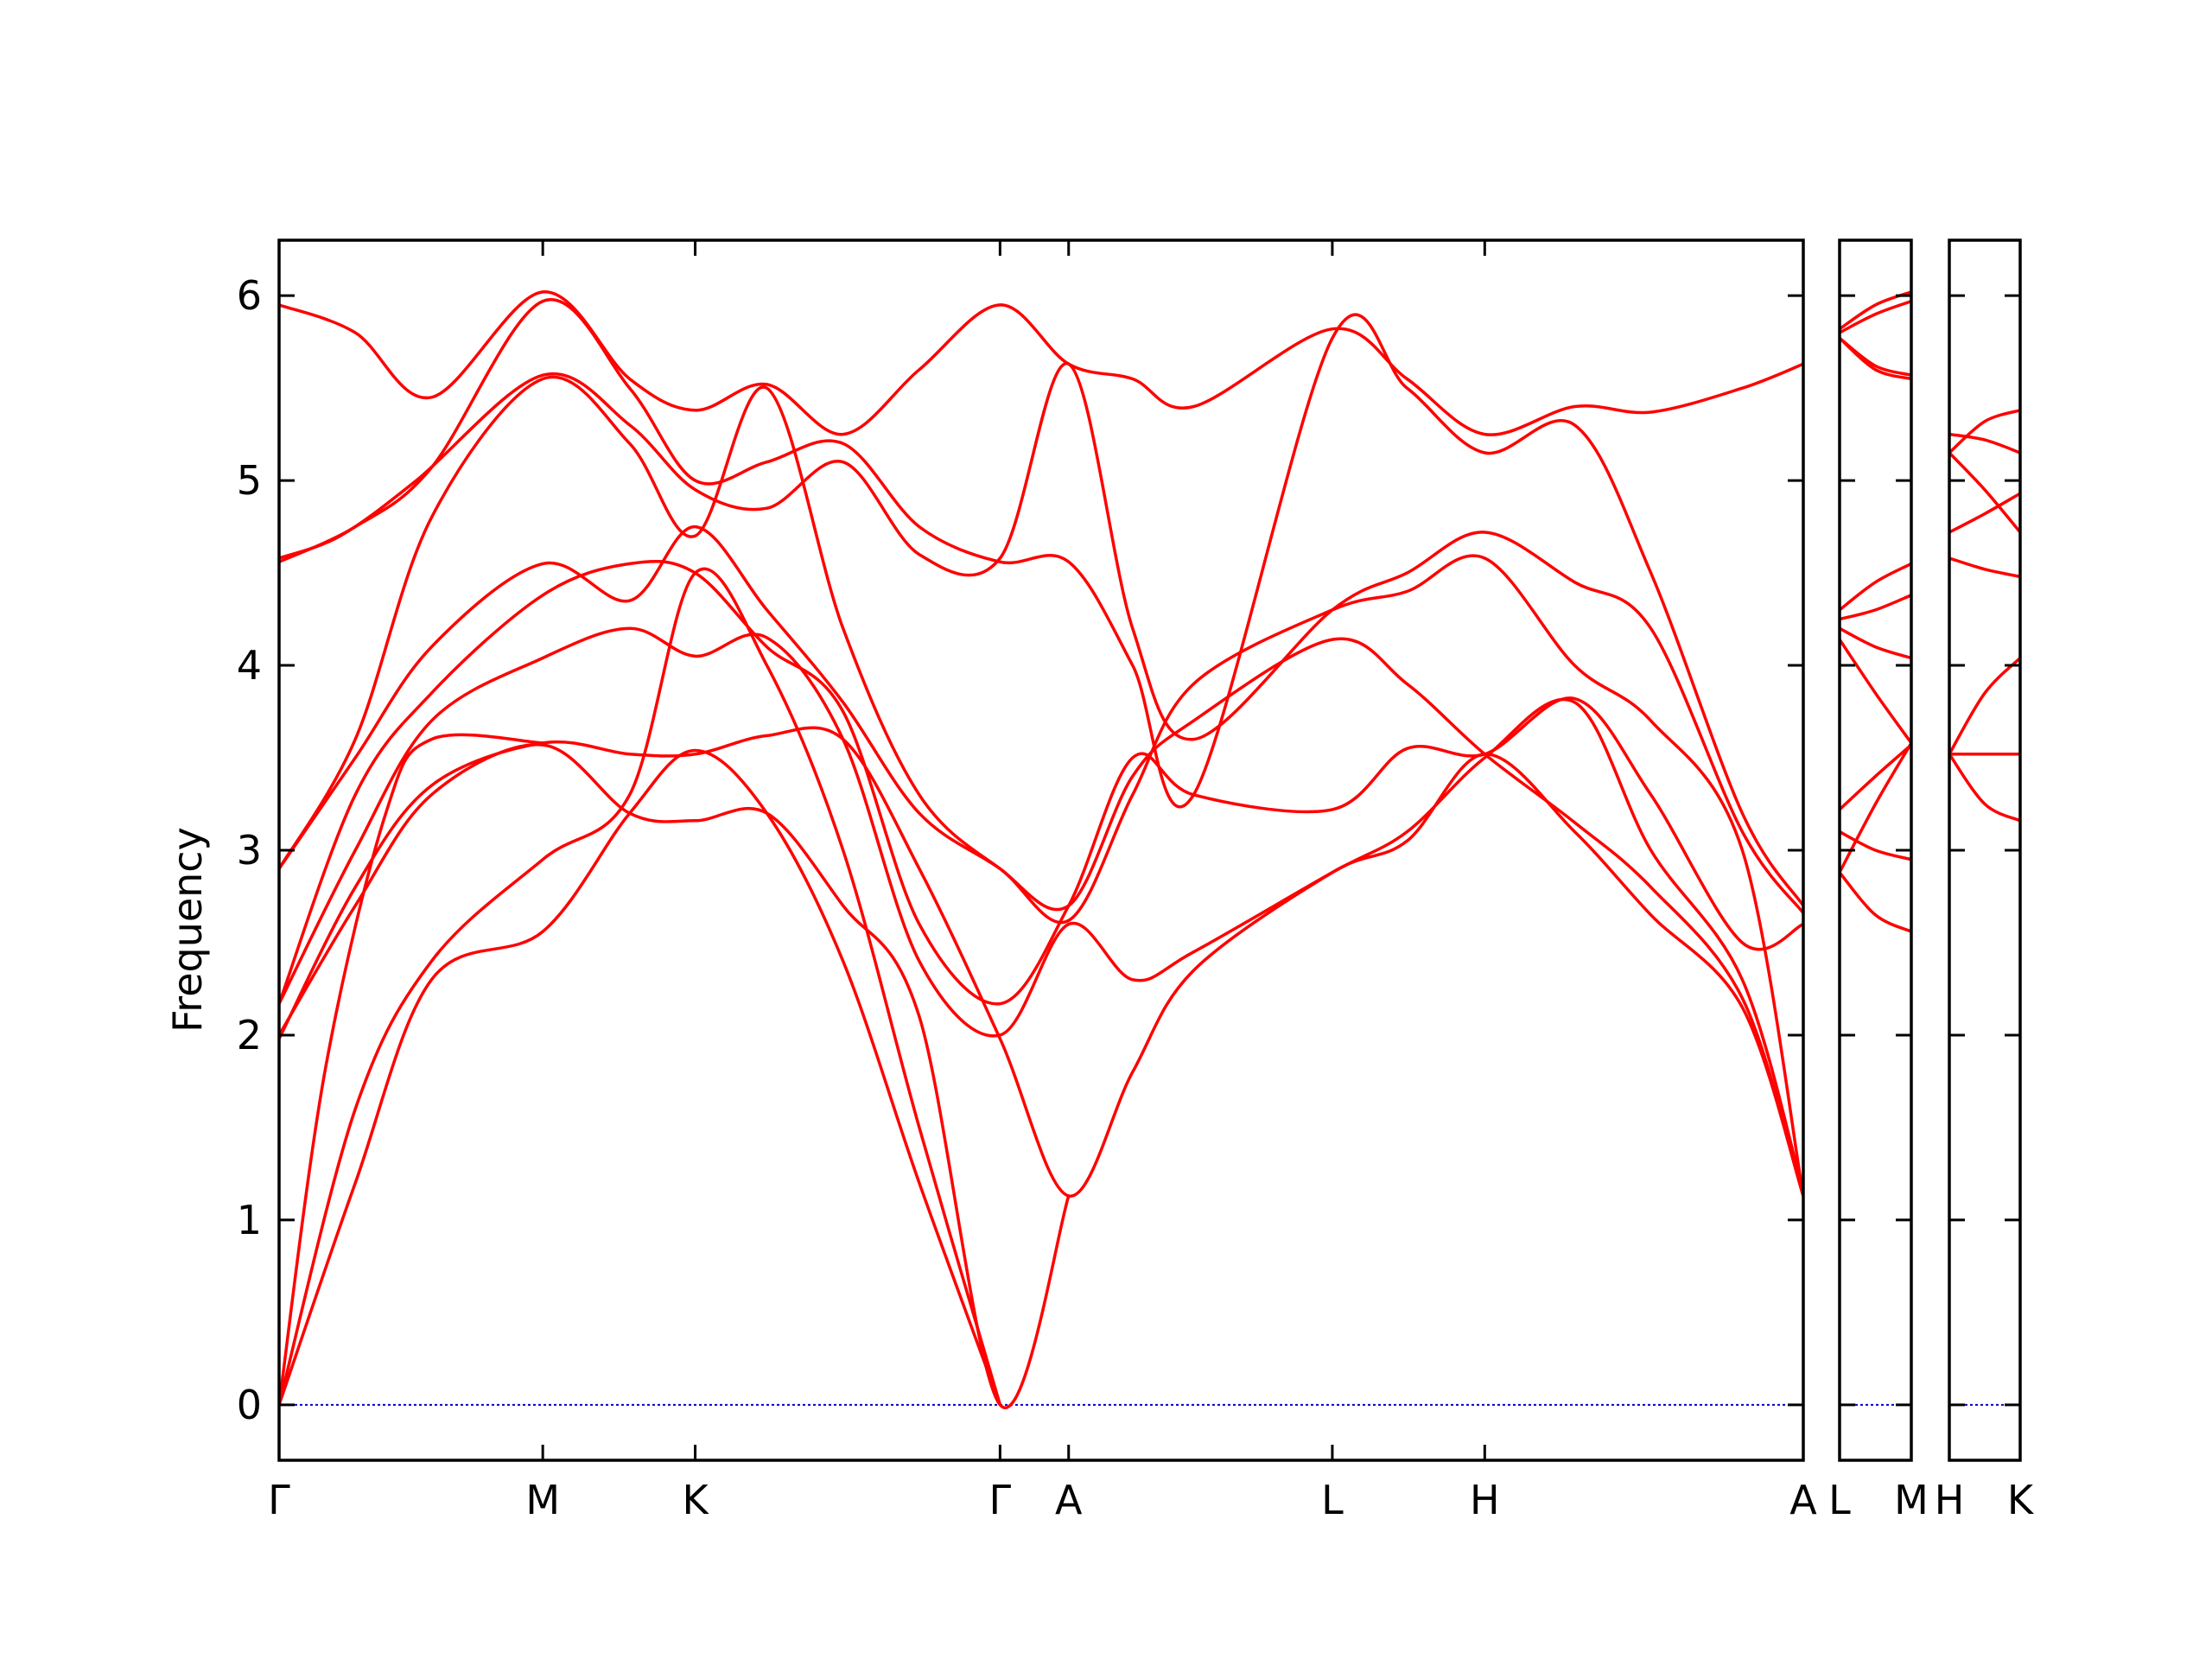  I want to click on y-tick-label: 1, so click(249, 1220).